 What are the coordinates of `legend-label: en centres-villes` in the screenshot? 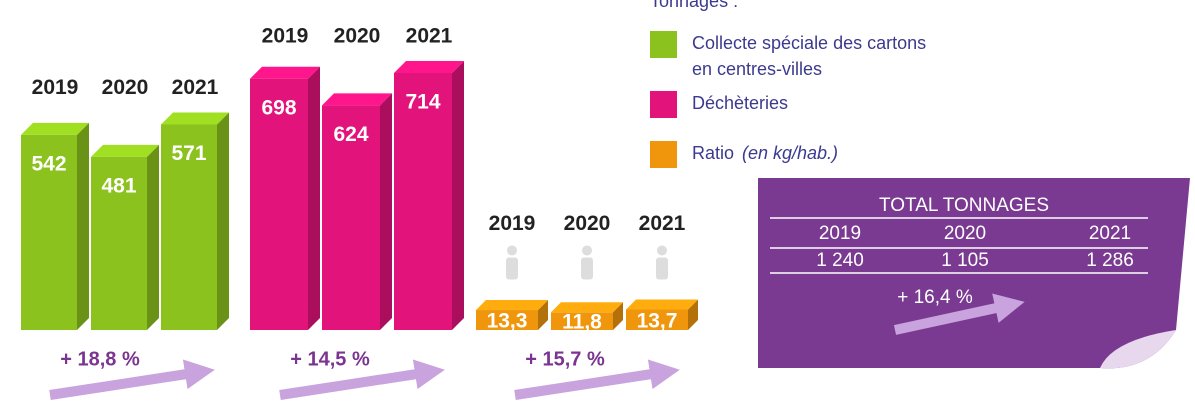 It's located at (757, 69).